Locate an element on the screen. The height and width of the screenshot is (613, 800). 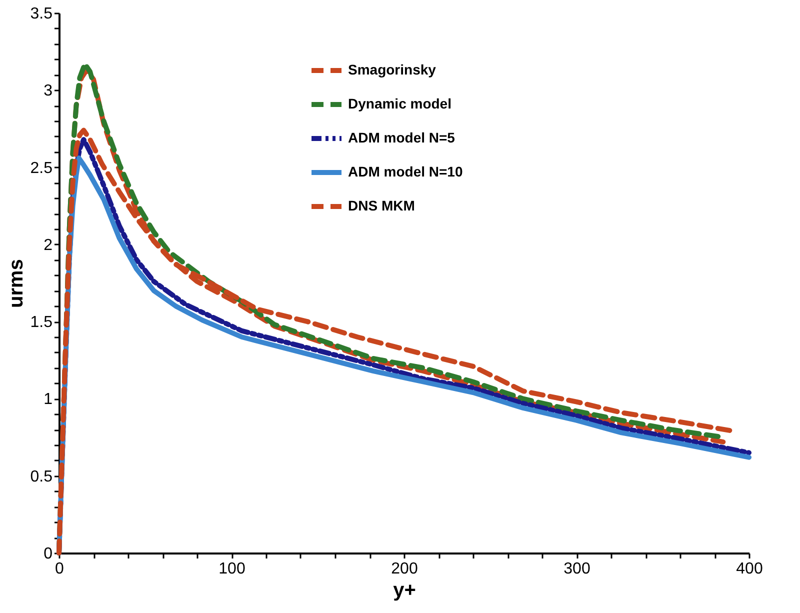
legend-label: ADM model N=5 is located at coordinates (402, 138).